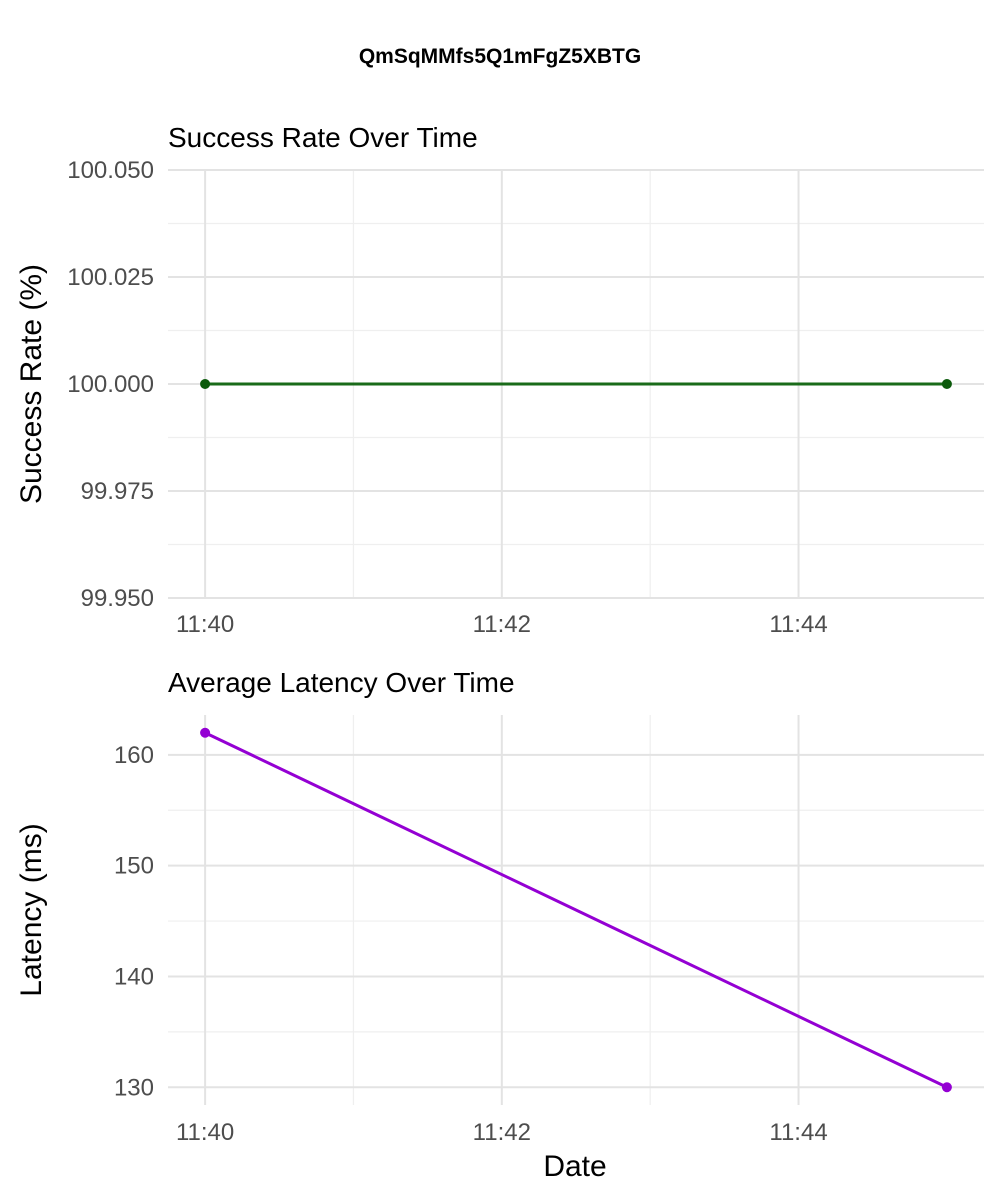 The height and width of the screenshot is (1200, 1000). Describe the element at coordinates (117, 491) in the screenshot. I see `y-tick-label: 99.975` at that location.